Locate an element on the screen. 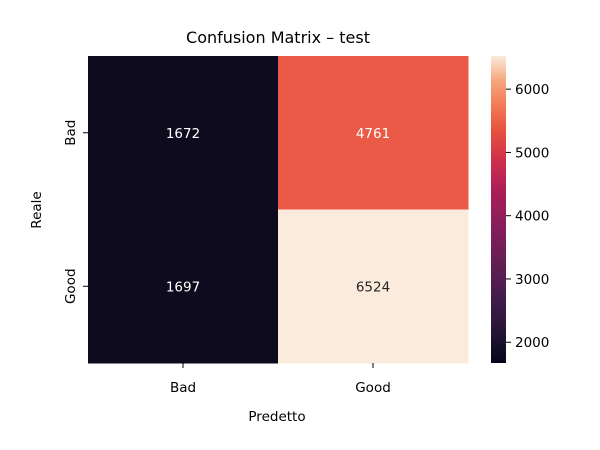 The image size is (600, 450). colorbar-tick-label-4000: 4000 is located at coordinates (532, 217).